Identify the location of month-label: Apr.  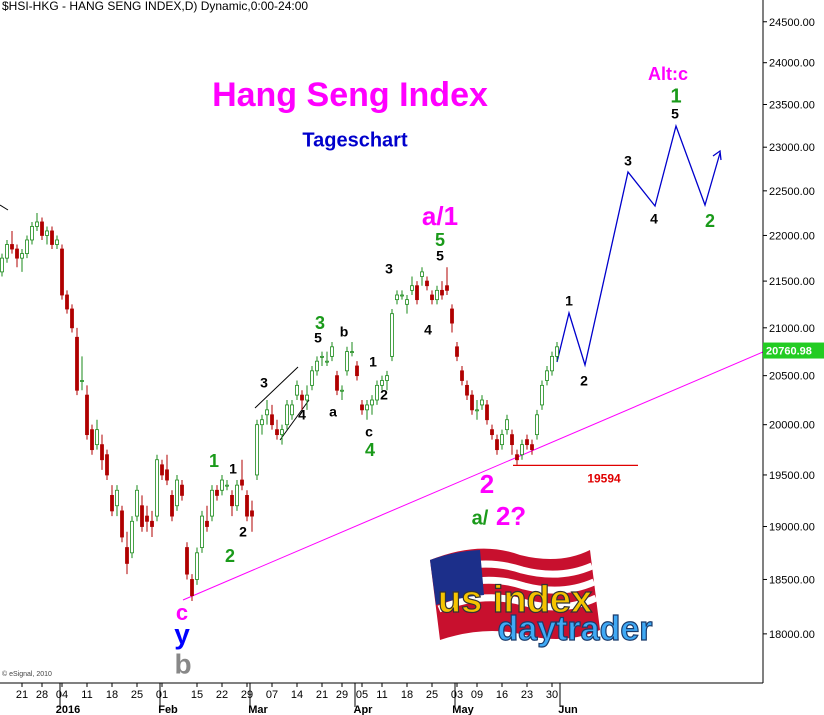
(364, 709).